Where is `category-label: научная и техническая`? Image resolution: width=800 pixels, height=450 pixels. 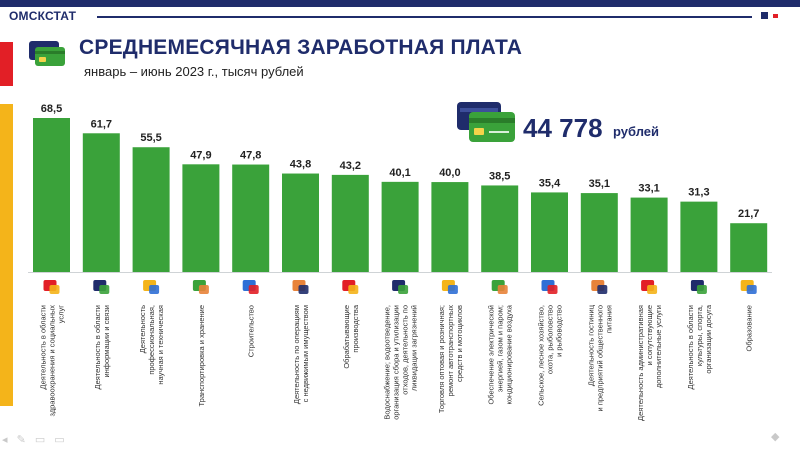 category-label: научная и техническая is located at coordinates (160, 345).